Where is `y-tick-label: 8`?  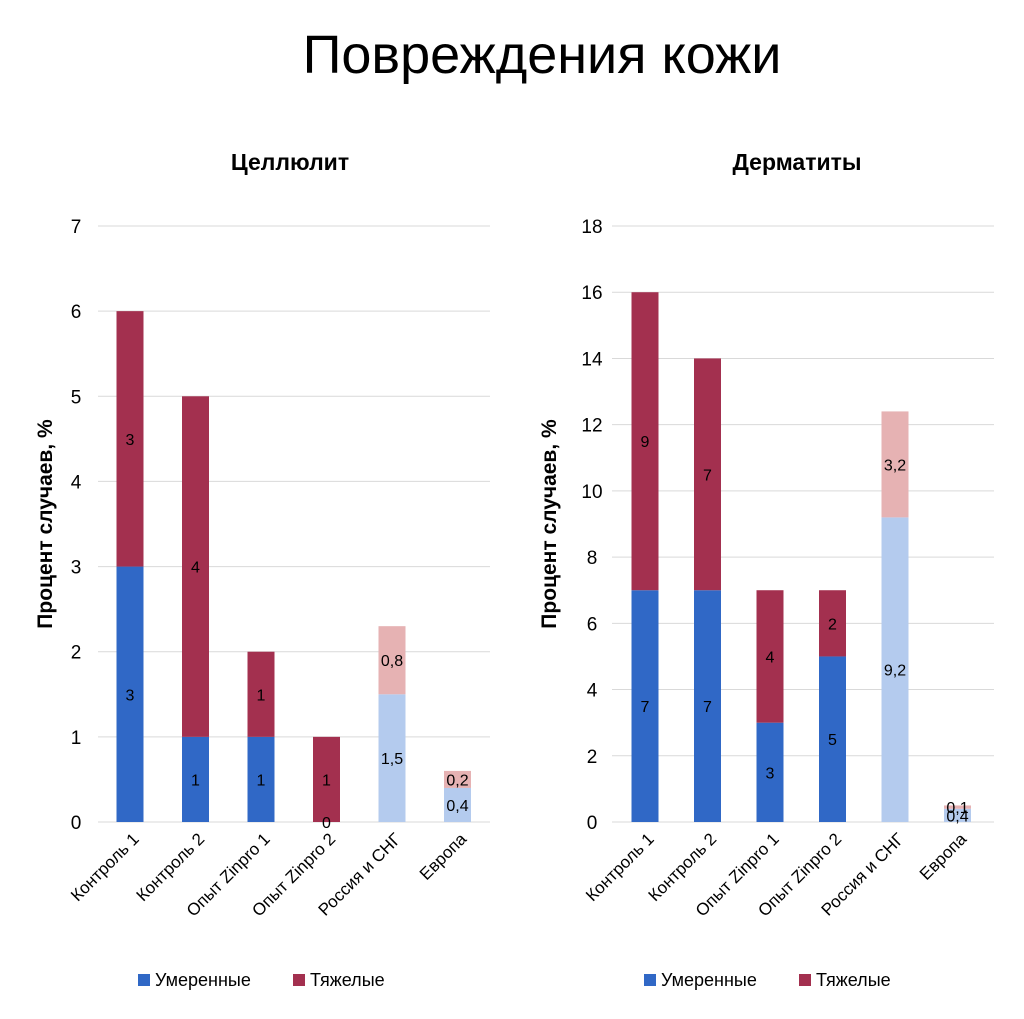 y-tick-label: 8 is located at coordinates (592, 558).